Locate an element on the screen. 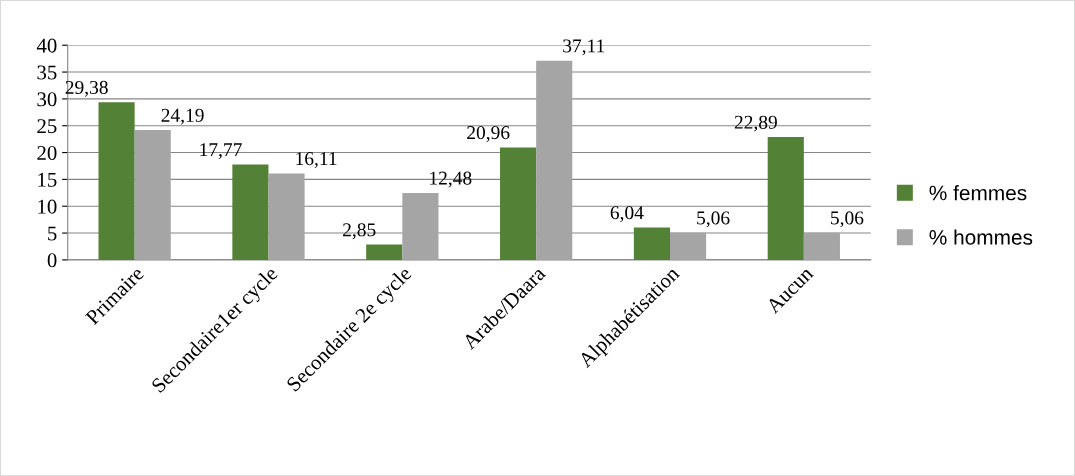 The width and height of the screenshot is (1075, 476). legend-label: % femmes is located at coordinates (978, 193).